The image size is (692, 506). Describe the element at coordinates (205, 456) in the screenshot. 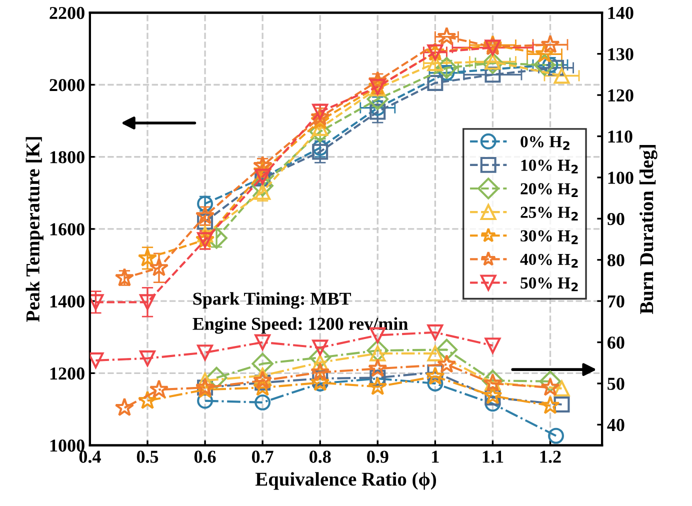

I see `x-tick-label: 0.6` at that location.